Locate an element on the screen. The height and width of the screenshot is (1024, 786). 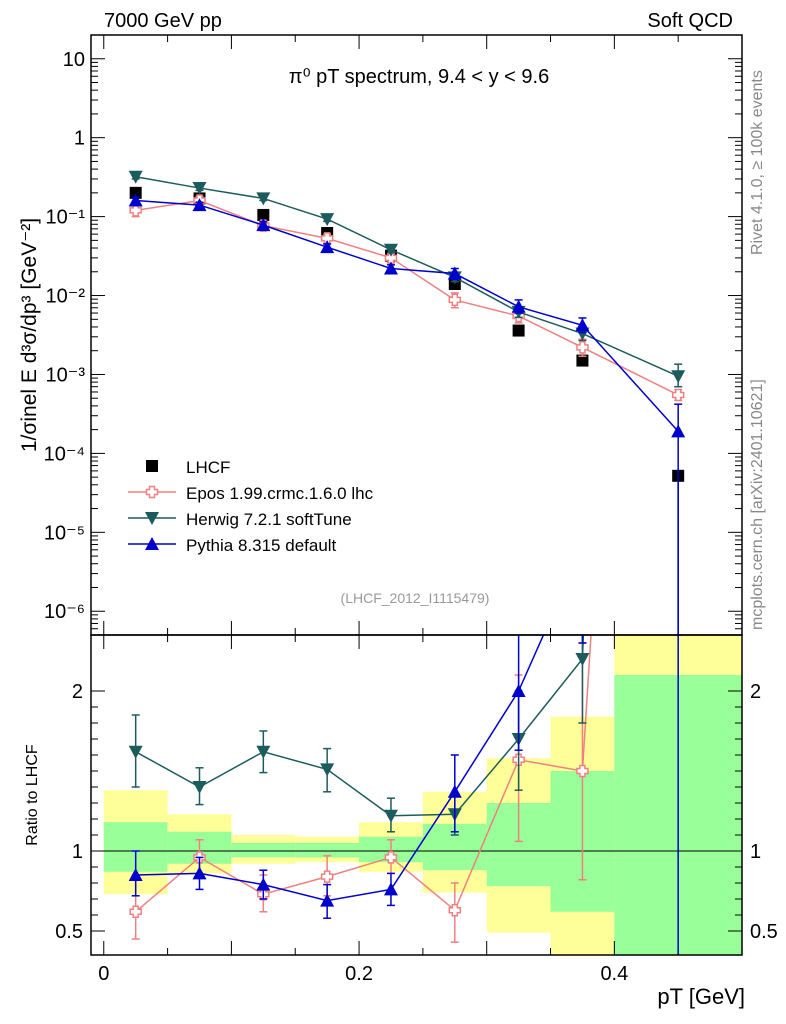
mcplots-label: mcplots.cern.ch [arXiv:2401.10621] is located at coordinates (757, 504).